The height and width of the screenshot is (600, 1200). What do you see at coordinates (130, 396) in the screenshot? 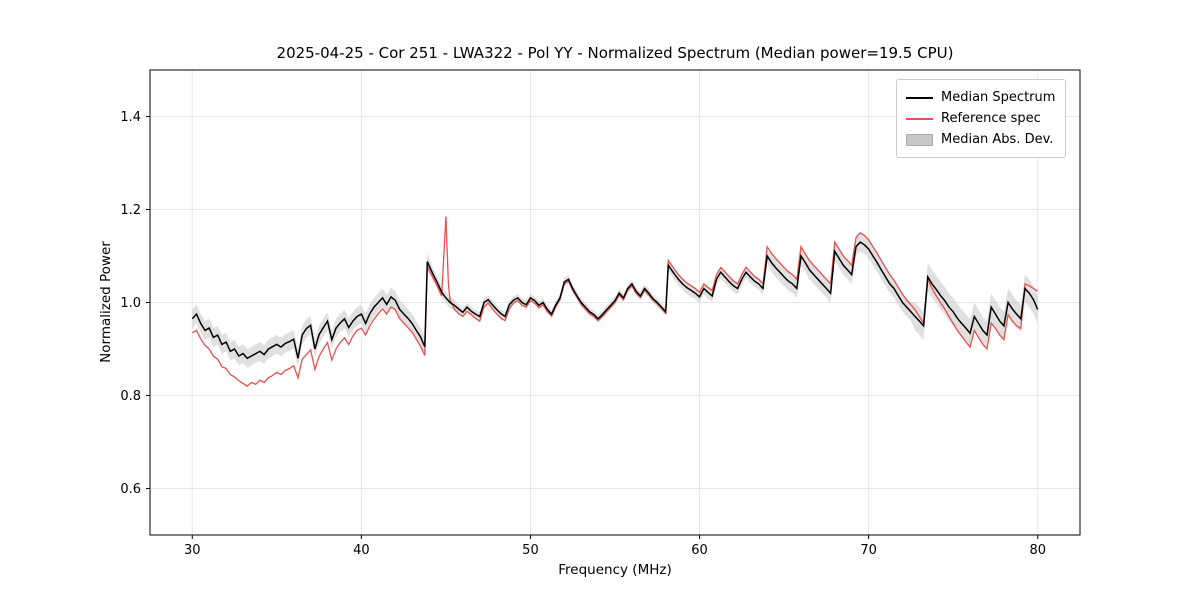
I see `y-tick-label: 0.8` at bounding box center [130, 396].